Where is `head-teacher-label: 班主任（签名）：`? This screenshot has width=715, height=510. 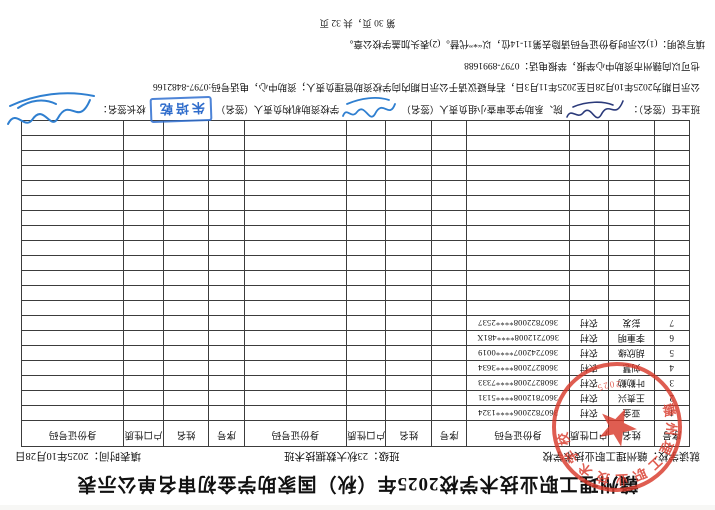 head-teacher-label: 班主任（签名）： is located at coordinates (664, 108).